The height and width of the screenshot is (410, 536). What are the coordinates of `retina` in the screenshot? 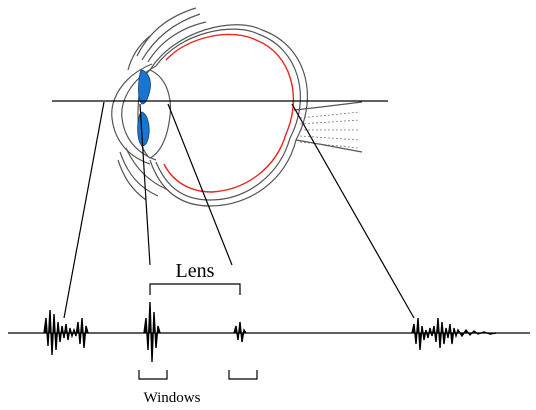 It's located at (229, 113).